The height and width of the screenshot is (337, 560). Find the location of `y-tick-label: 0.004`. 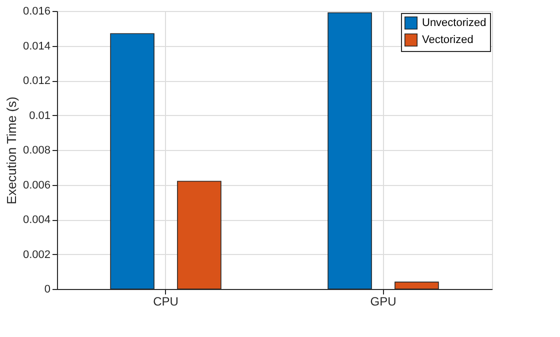

y-tick-label: 0.004 is located at coordinates (36, 220).